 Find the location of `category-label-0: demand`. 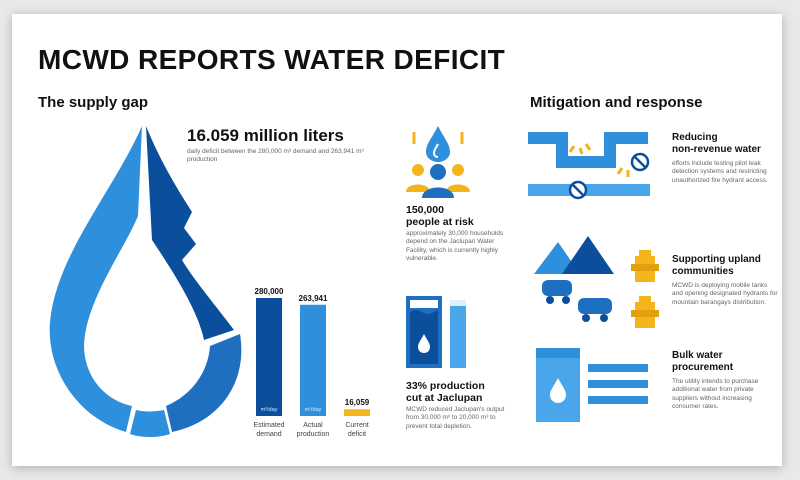

category-label-0: demand is located at coordinates (268, 434).